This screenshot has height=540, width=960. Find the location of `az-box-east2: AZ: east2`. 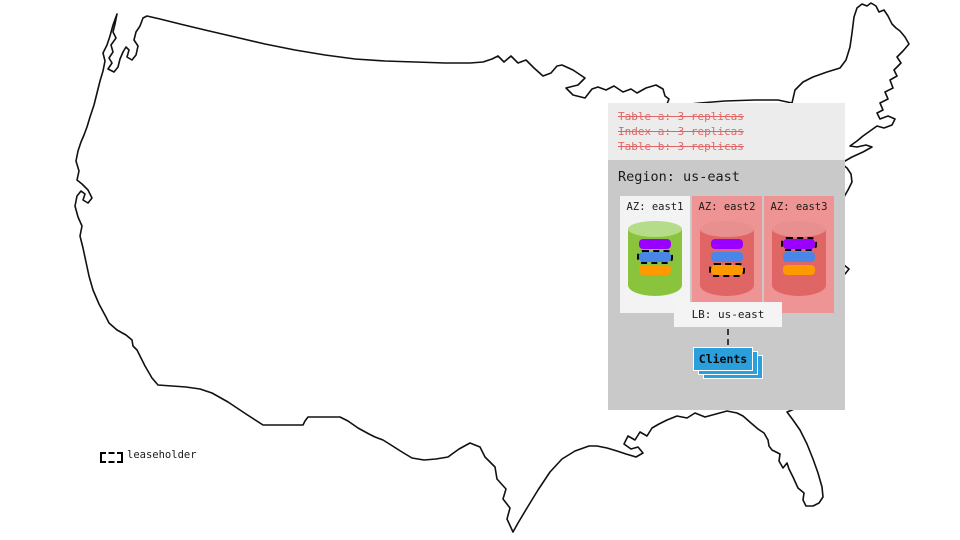

az-box-east2: AZ: east2 is located at coordinates (727, 254).